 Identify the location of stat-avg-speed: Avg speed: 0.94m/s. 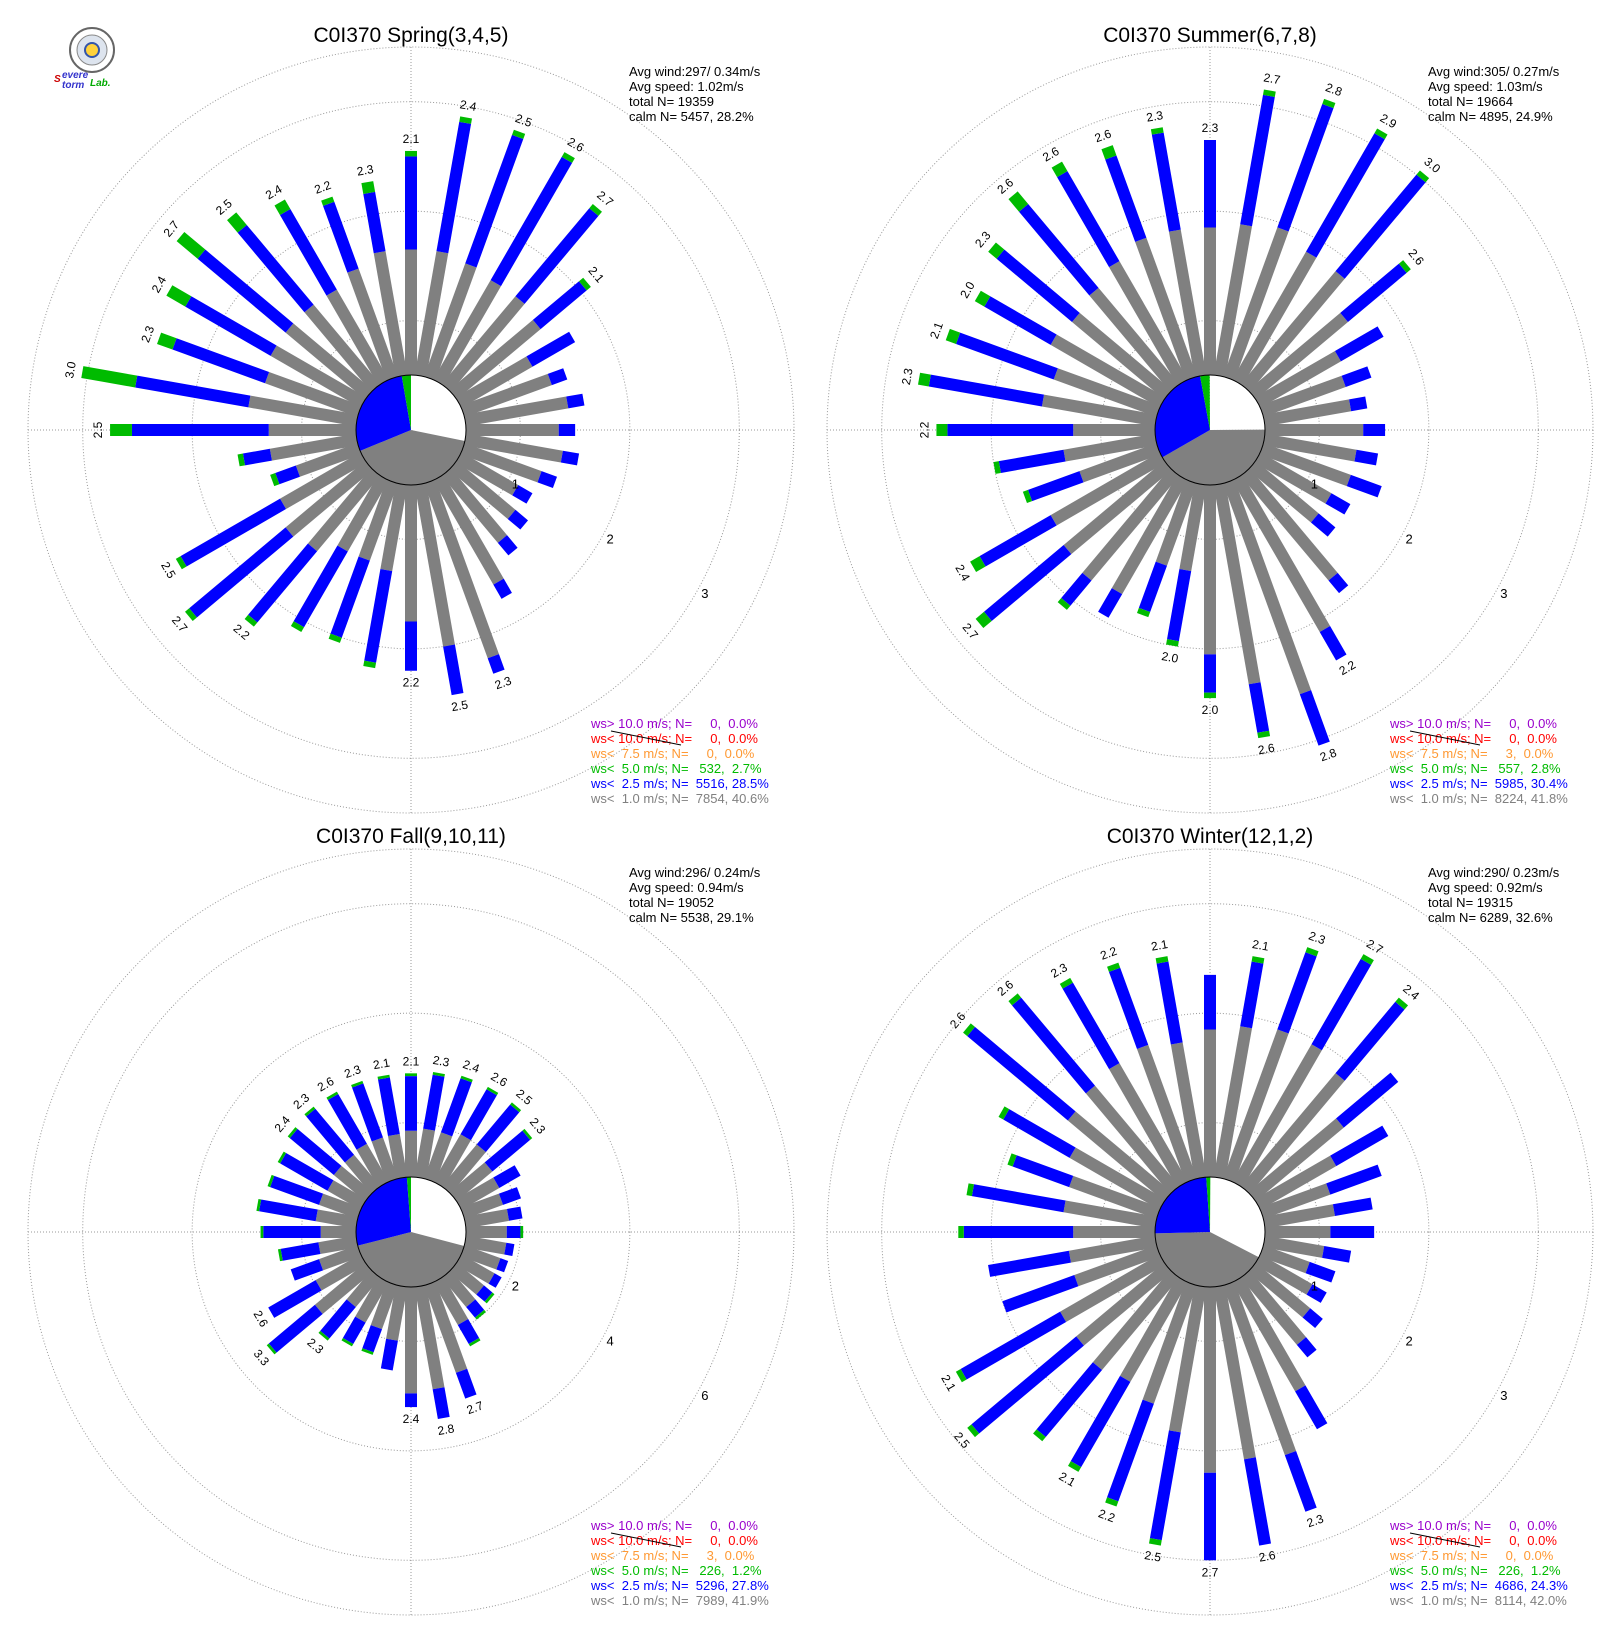
(686, 887).